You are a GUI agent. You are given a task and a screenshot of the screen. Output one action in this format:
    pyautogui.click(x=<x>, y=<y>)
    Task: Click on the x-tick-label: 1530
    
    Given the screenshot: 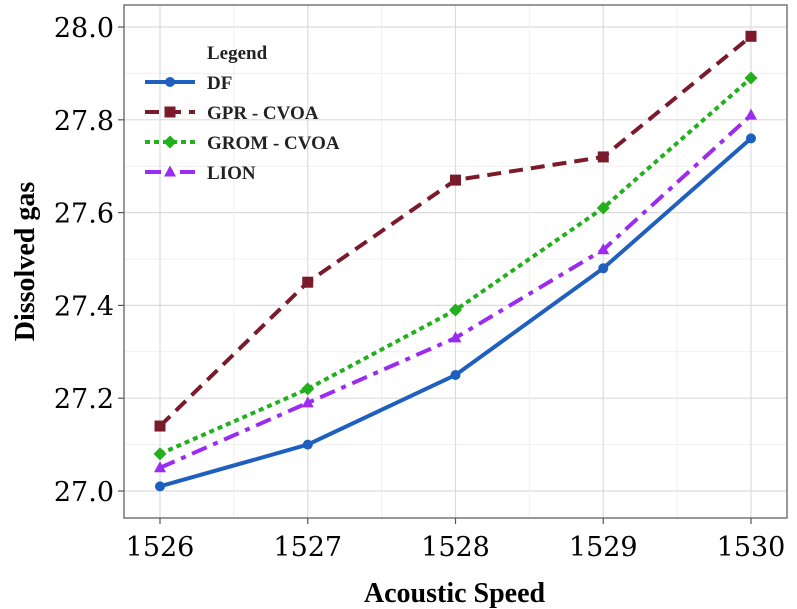 What is the action you would take?
    pyautogui.click(x=751, y=547)
    